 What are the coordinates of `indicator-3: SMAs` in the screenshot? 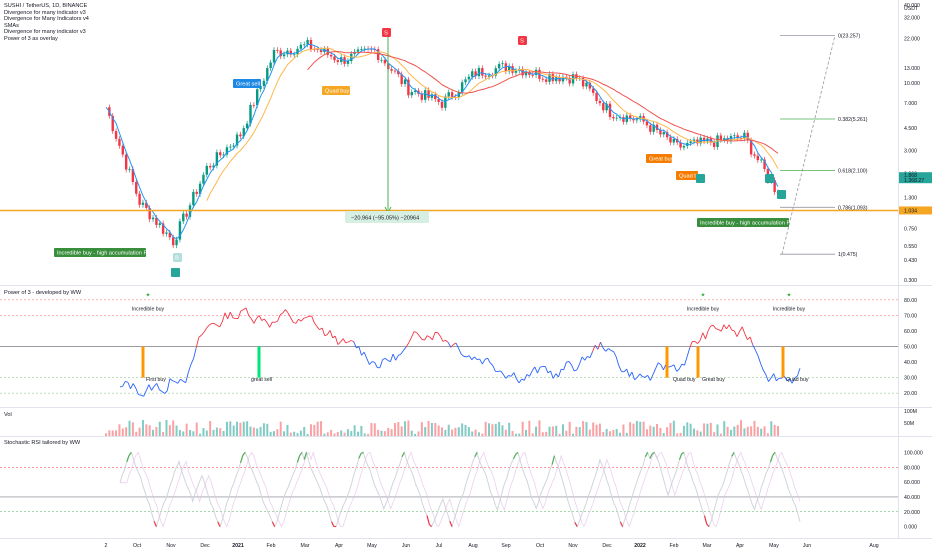 It's located at (11, 25).